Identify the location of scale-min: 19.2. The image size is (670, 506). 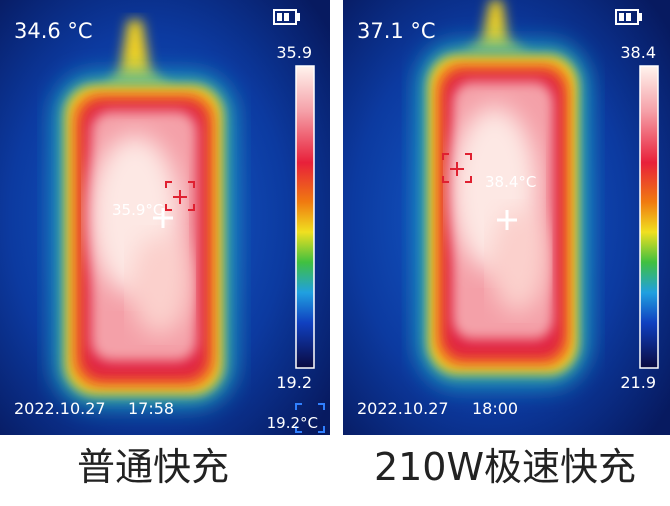
(294, 382).